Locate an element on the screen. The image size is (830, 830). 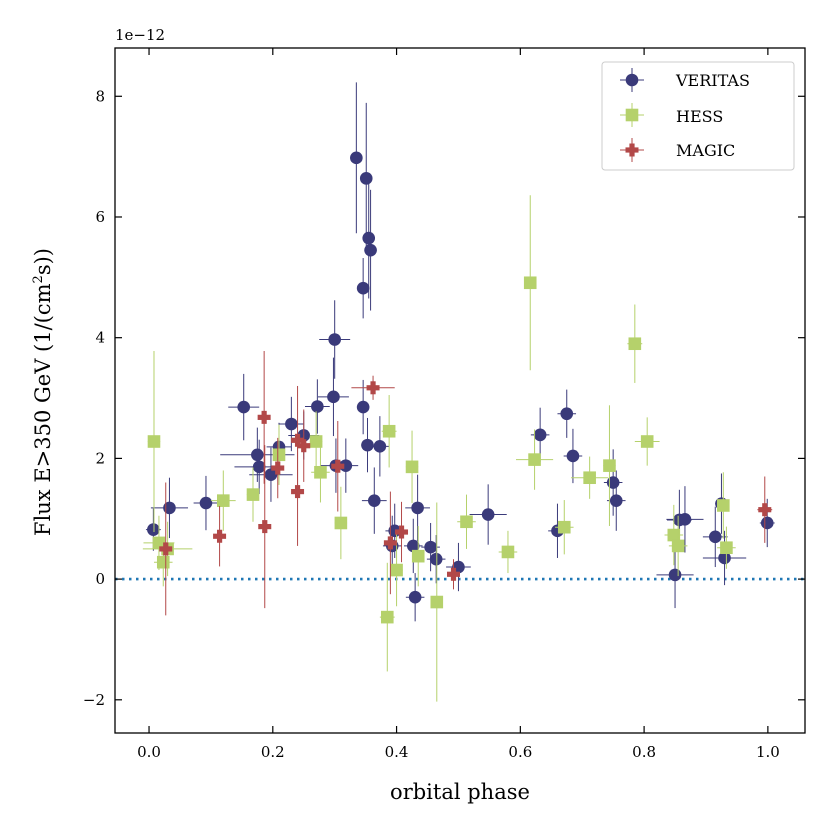
y-offset-label: 1e−12 is located at coordinates (140, 35).